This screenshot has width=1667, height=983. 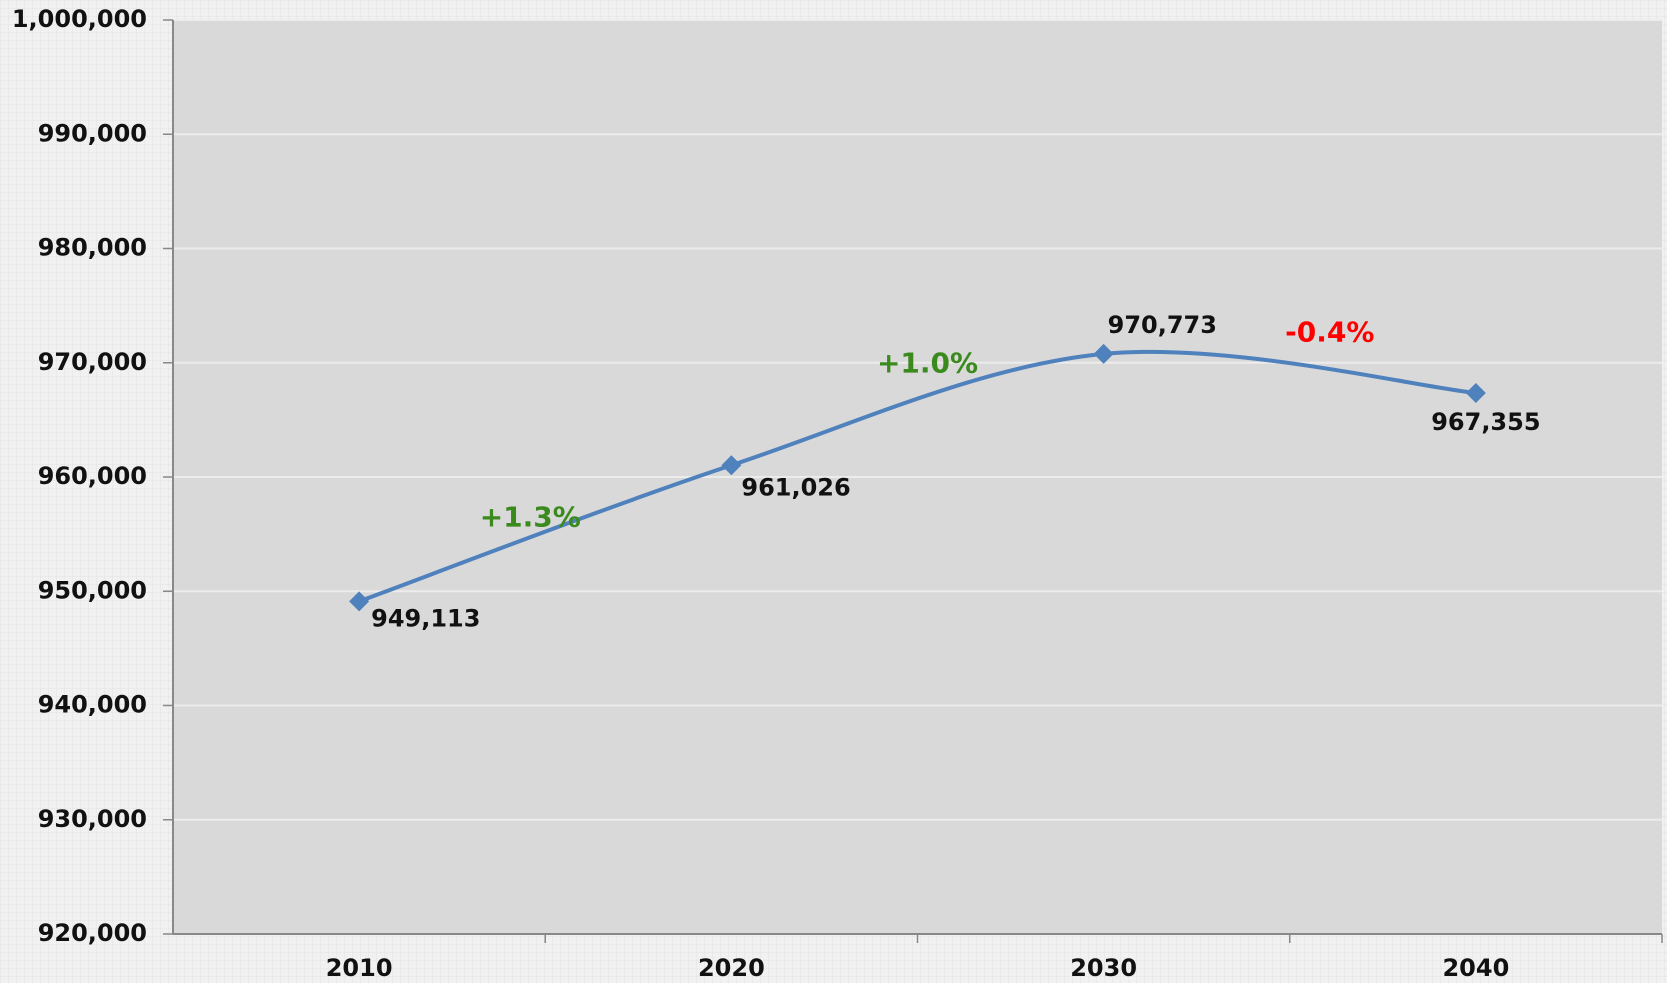 I want to click on y-tick-label: 930,000, so click(x=92, y=819).